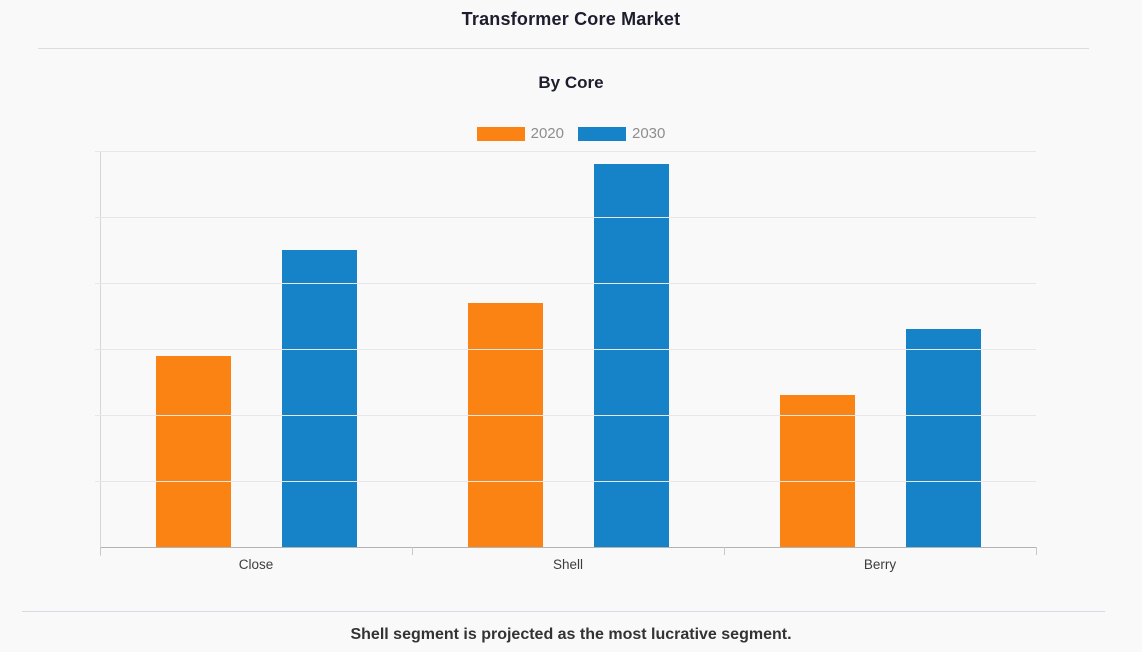 This screenshot has height=652, width=1142. What do you see at coordinates (500, 133) in the screenshot?
I see `legend-swatch-2020` at bounding box center [500, 133].